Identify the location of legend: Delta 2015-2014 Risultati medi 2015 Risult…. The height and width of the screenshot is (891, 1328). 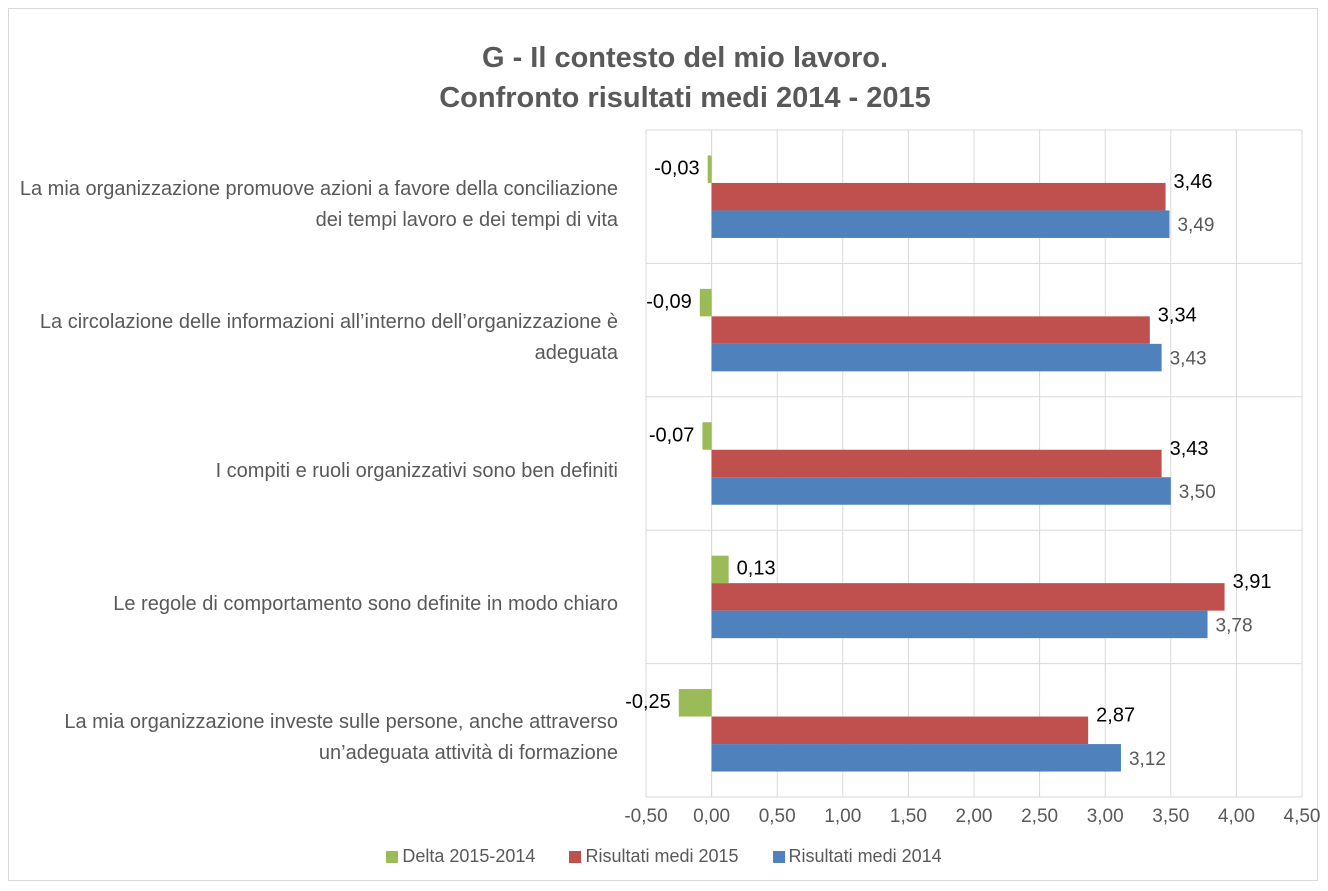
(664, 856).